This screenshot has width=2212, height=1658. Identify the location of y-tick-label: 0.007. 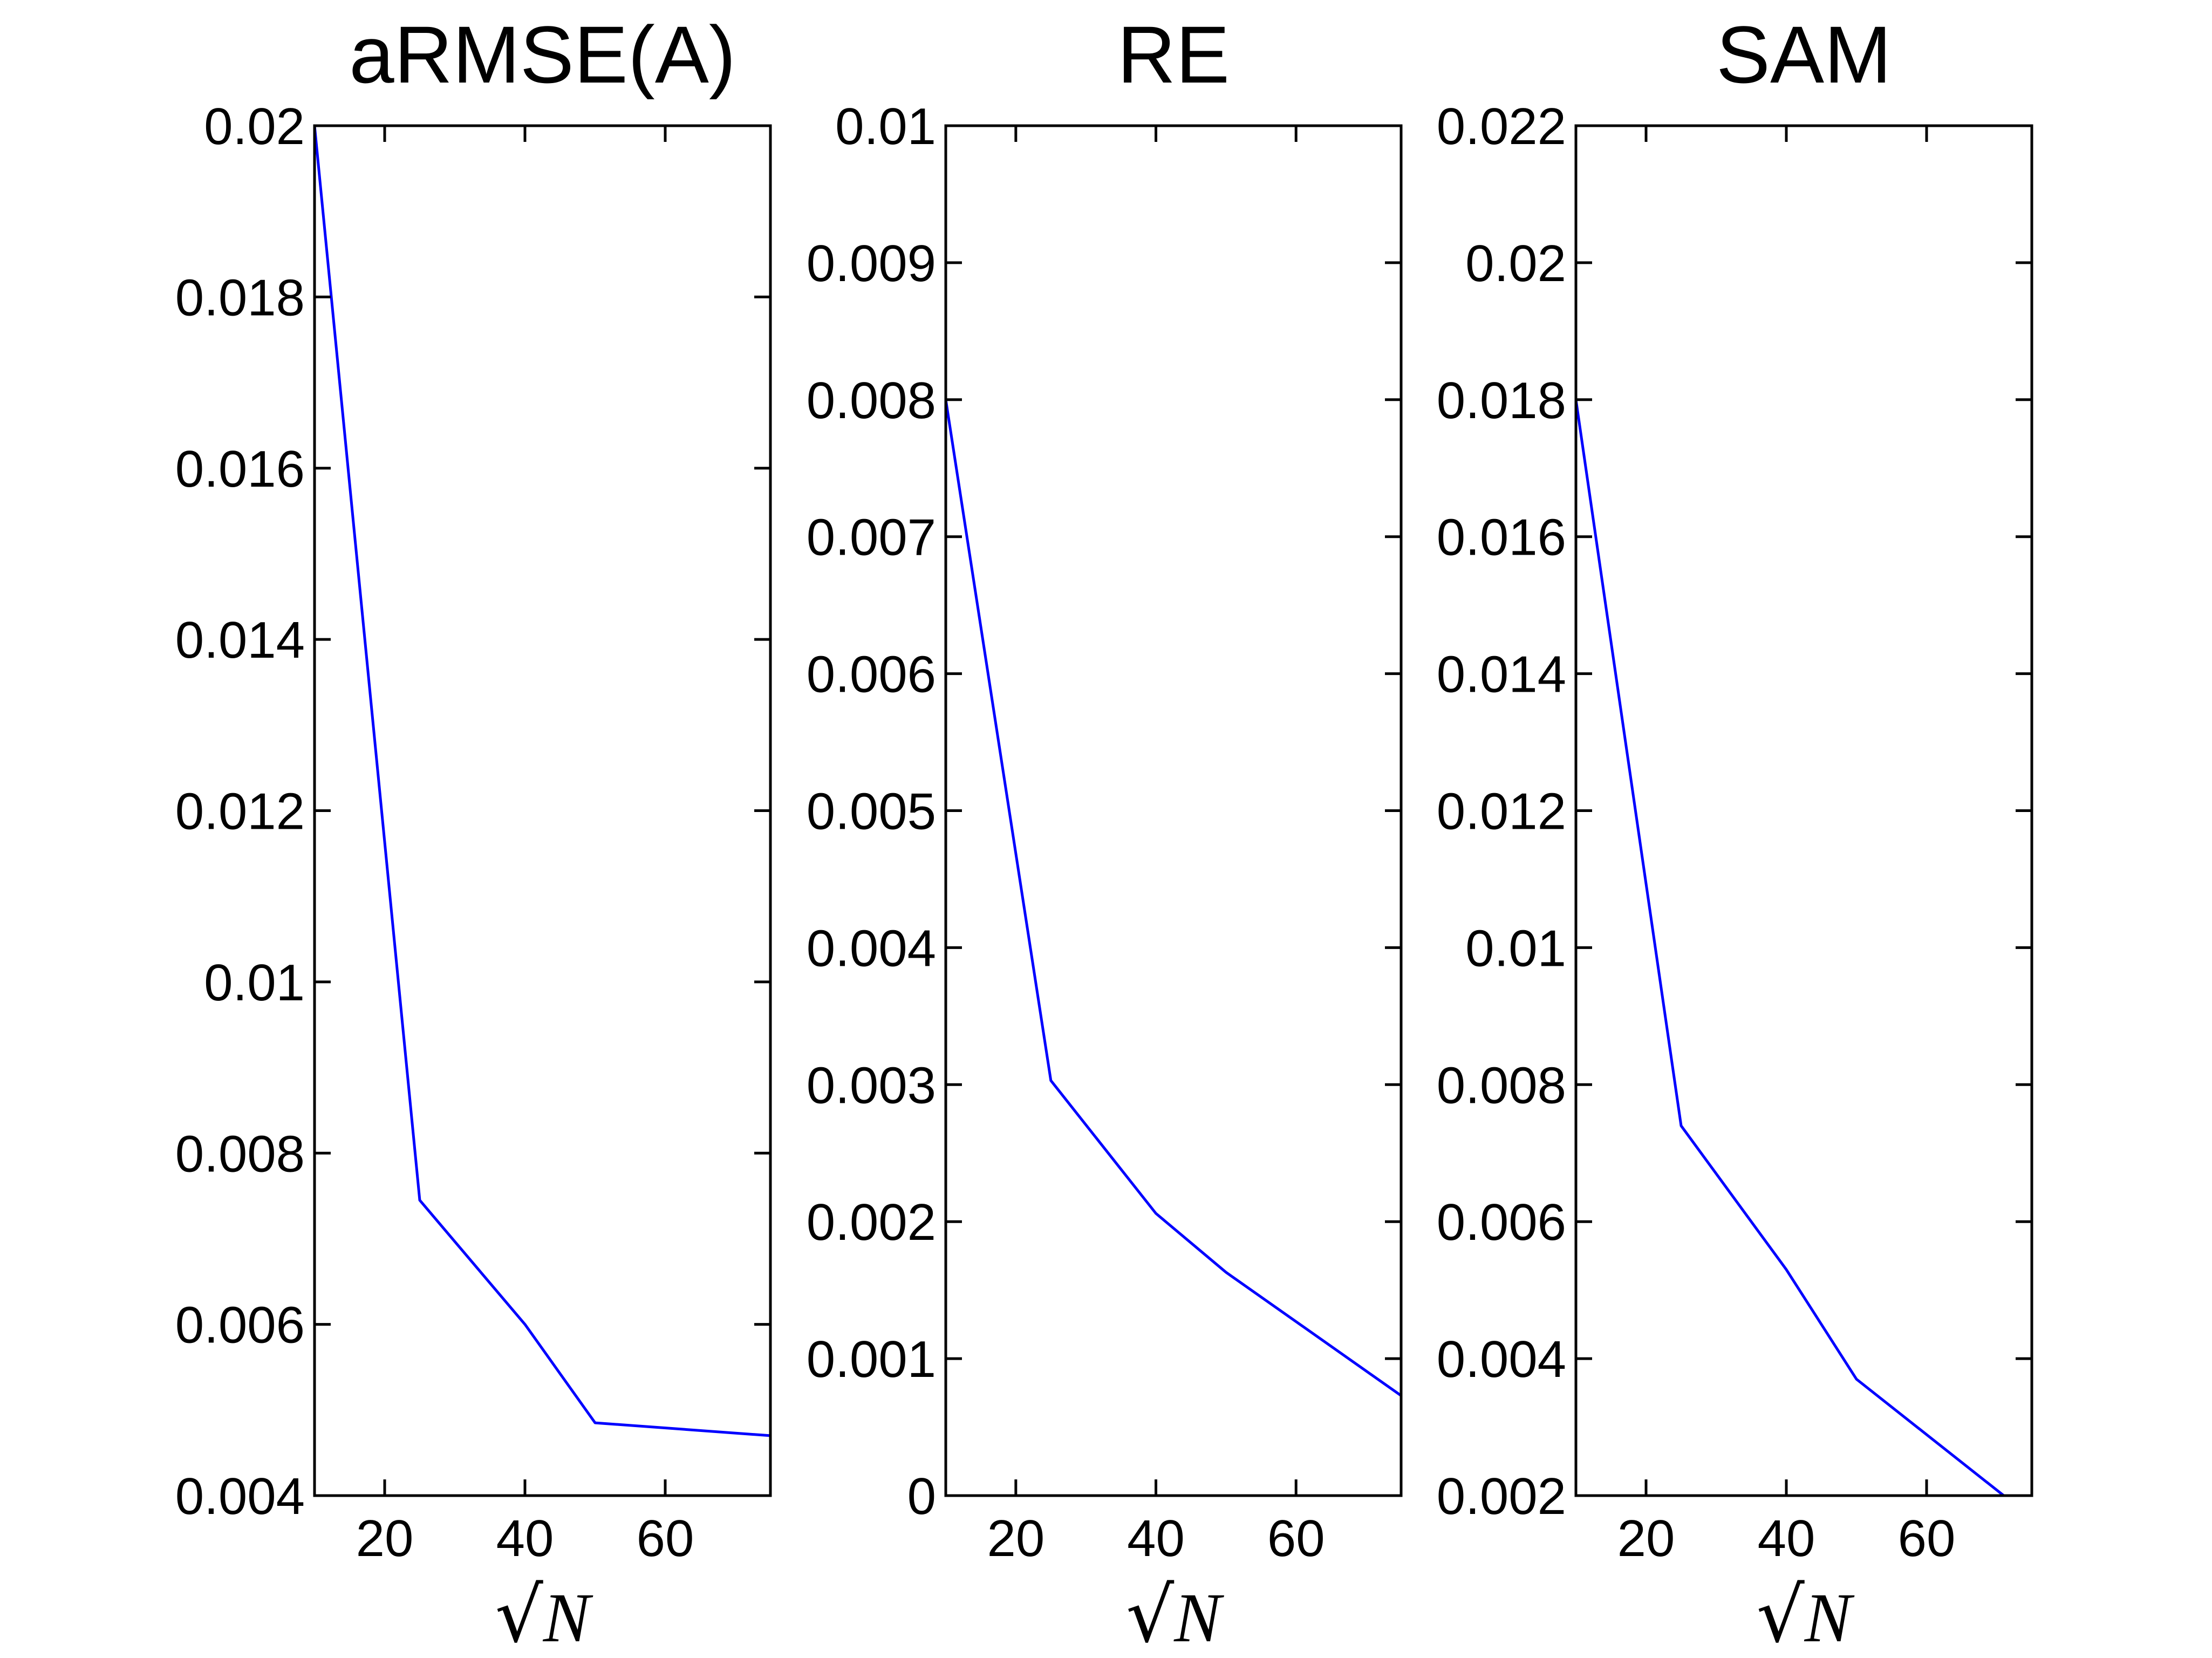
(872, 538).